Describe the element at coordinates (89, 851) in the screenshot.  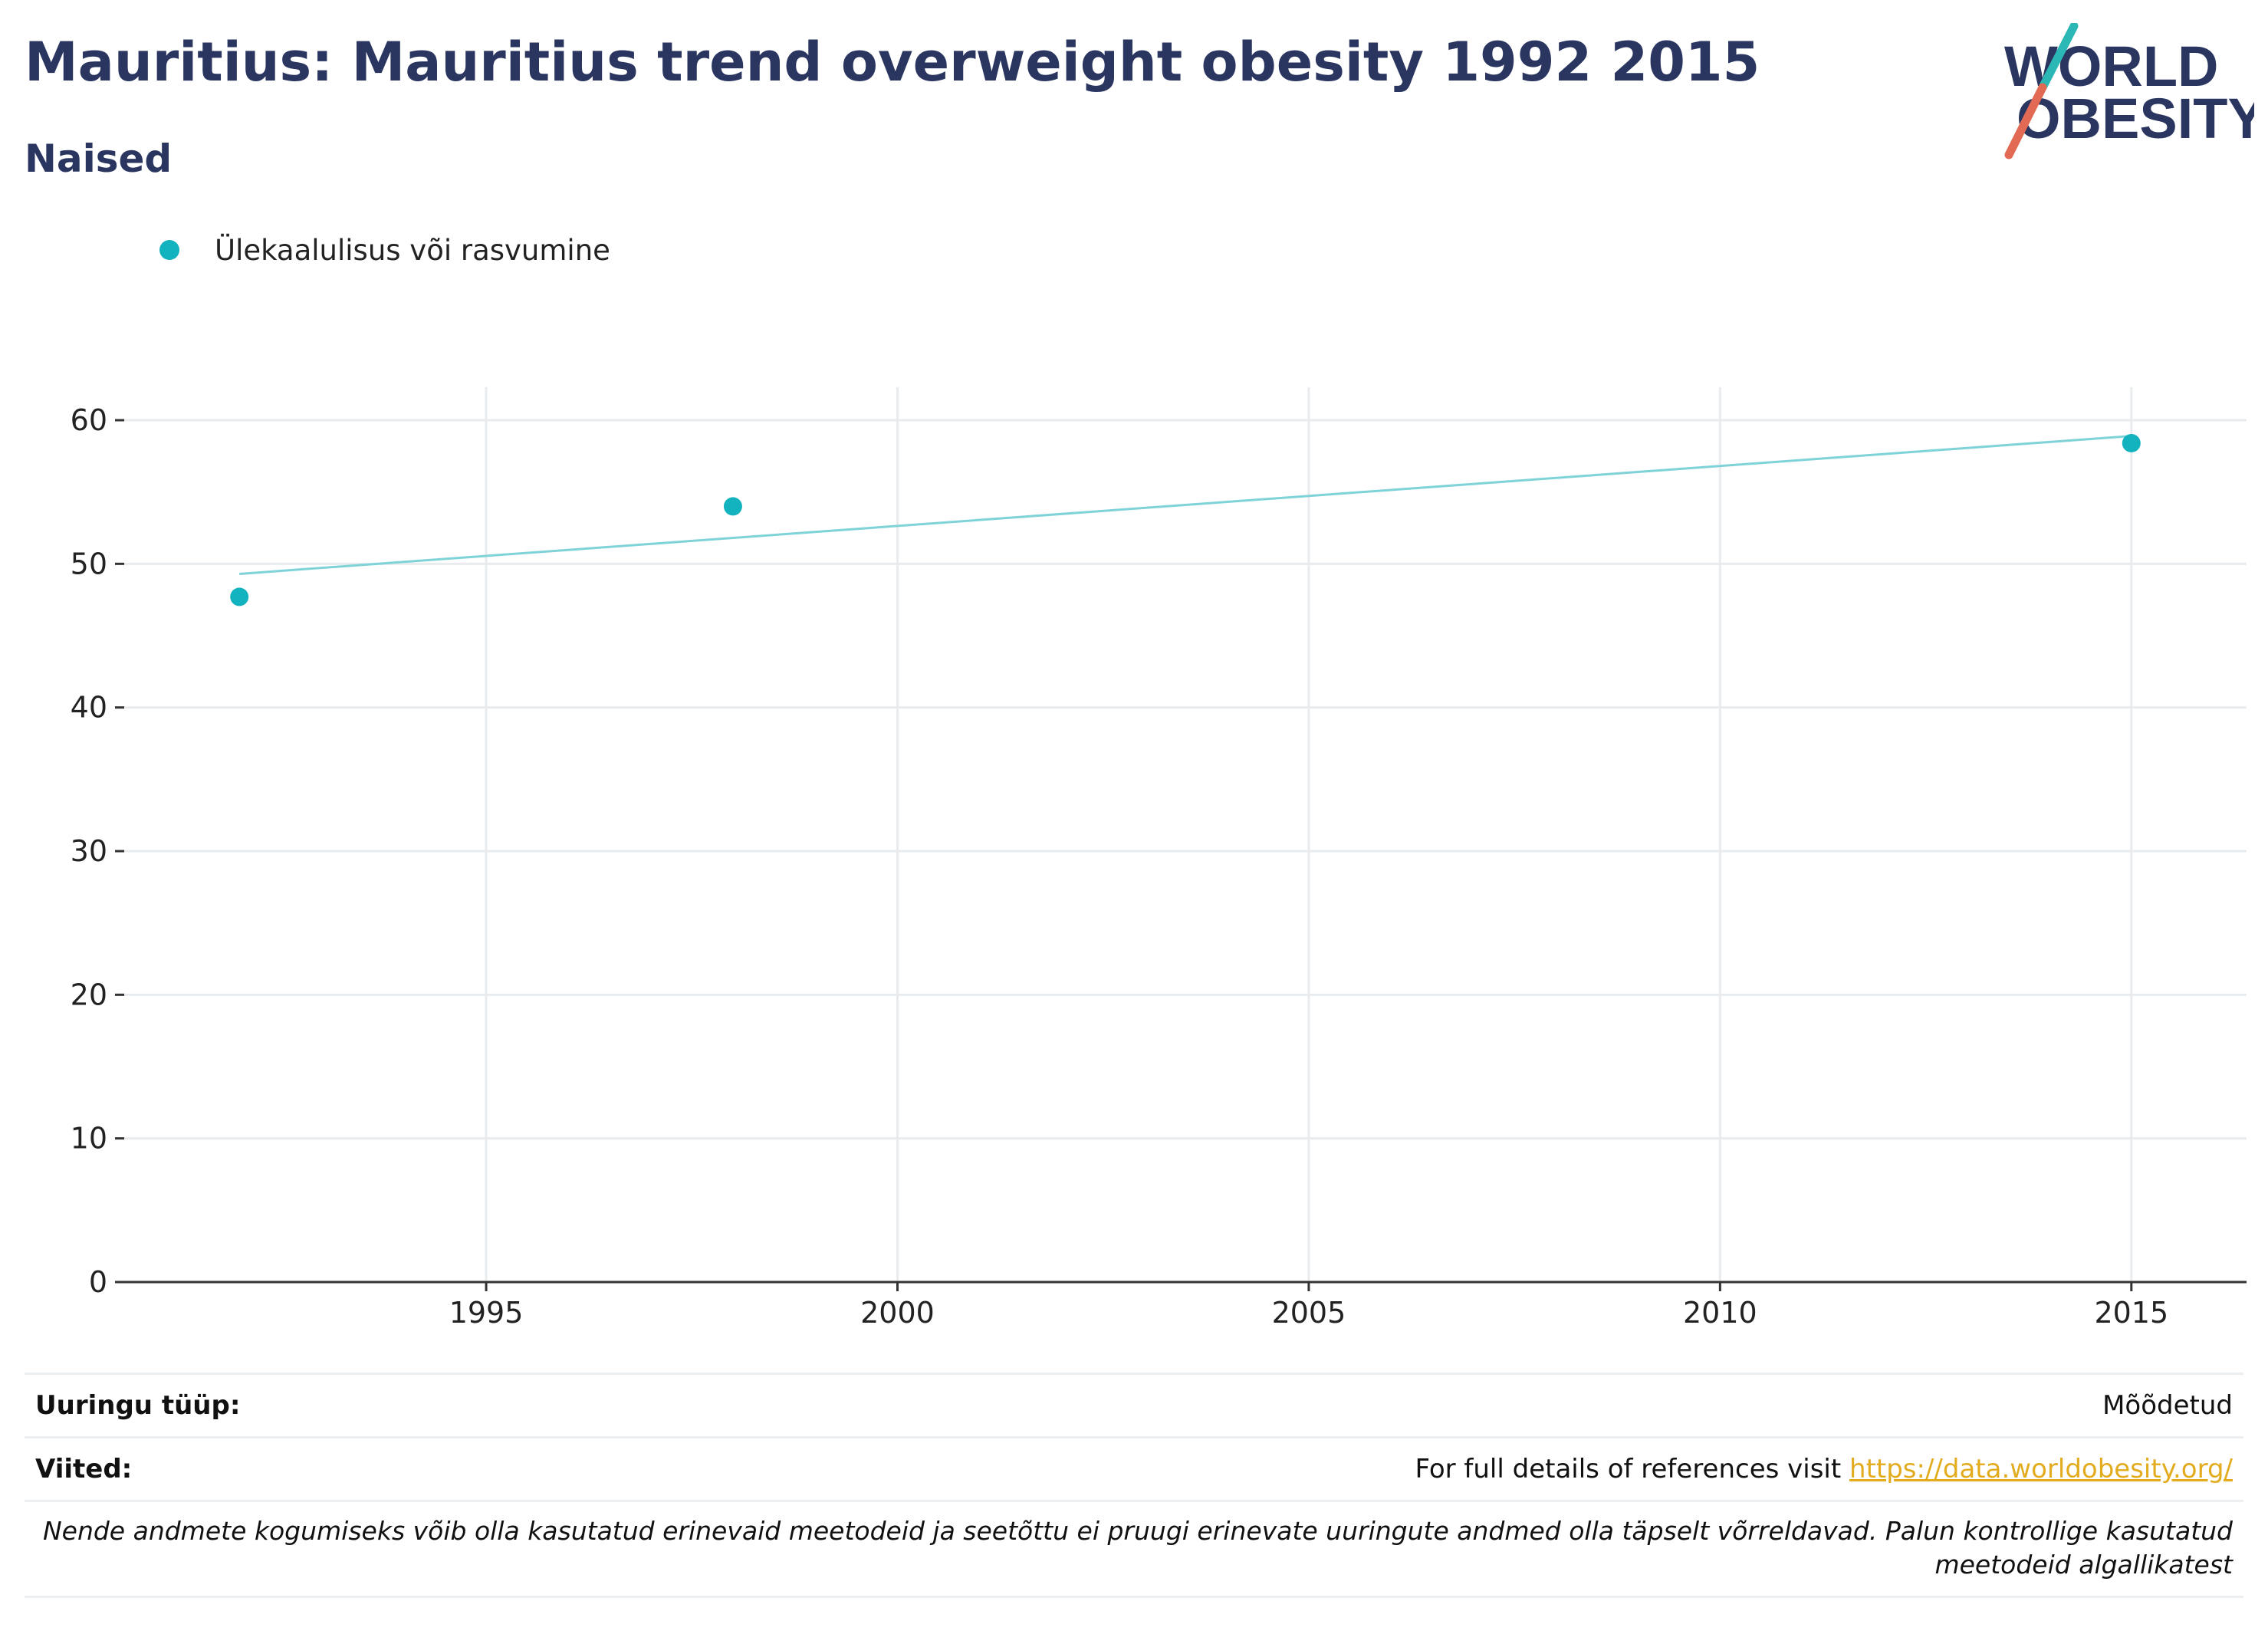
I see `y-tick-label: 30` at that location.